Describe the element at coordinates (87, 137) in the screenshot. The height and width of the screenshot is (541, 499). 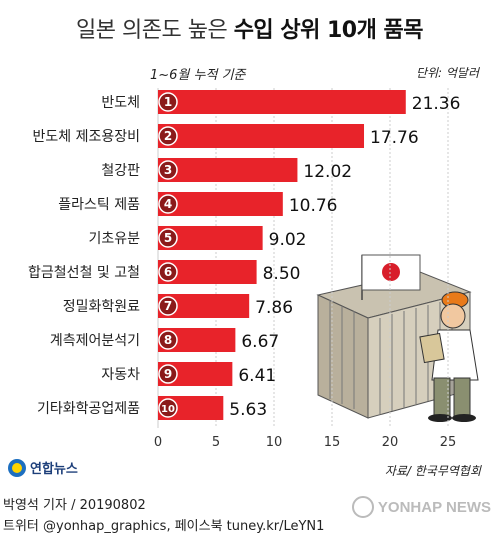
I see `category-label: 반도체 제조용장비` at that location.